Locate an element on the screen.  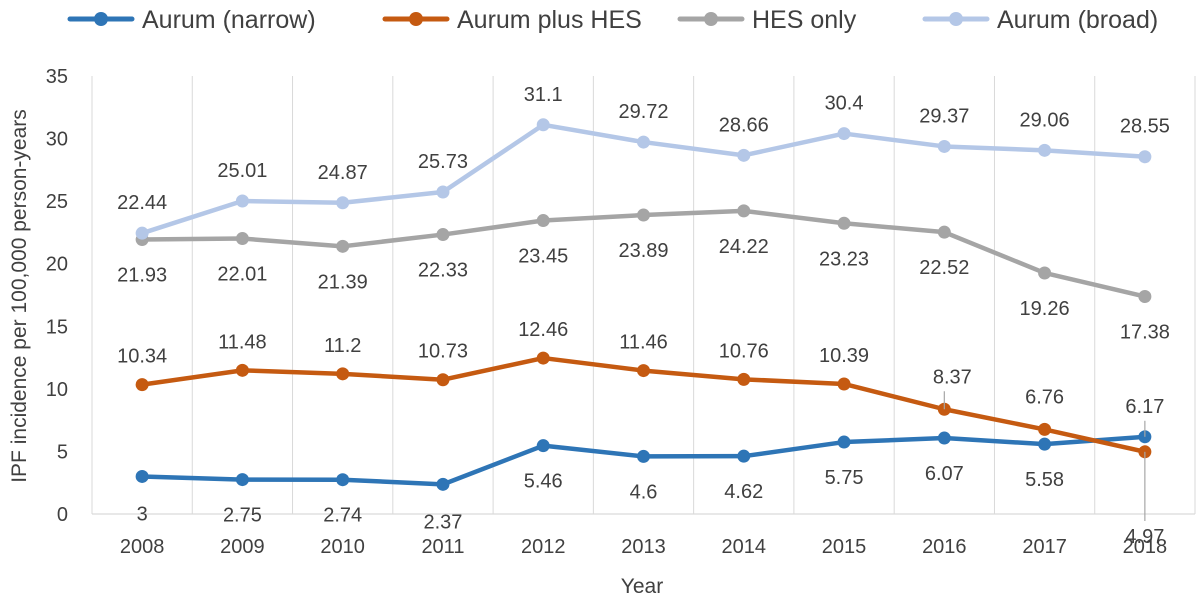
data-label: 22.52 is located at coordinates (944, 268).